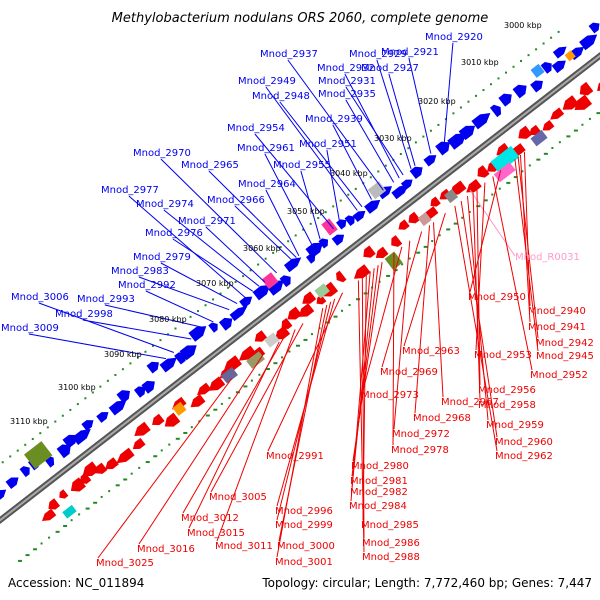 The width and height of the screenshot is (600, 600). What do you see at coordinates (349, 173) in the screenshot?
I see `kbp-label: 3040 kbp` at bounding box center [349, 173].